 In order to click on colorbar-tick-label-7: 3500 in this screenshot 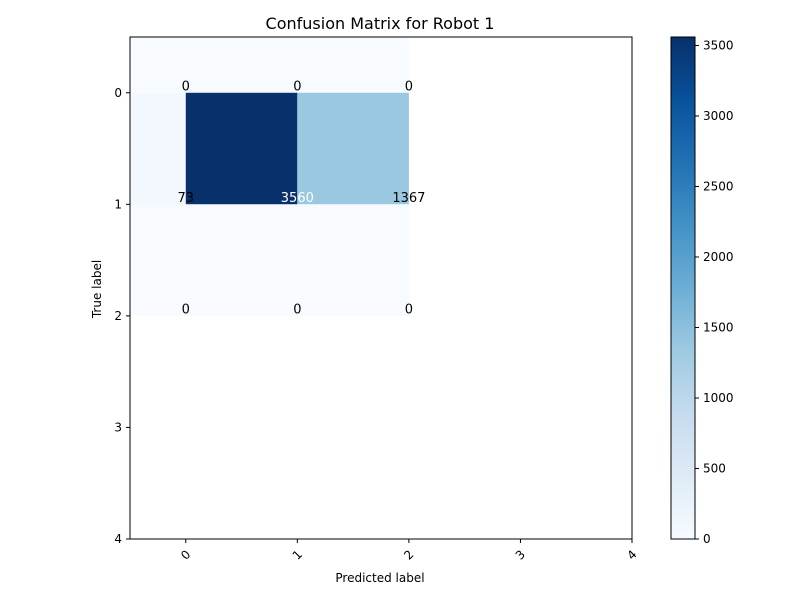, I will do `click(718, 45)`.